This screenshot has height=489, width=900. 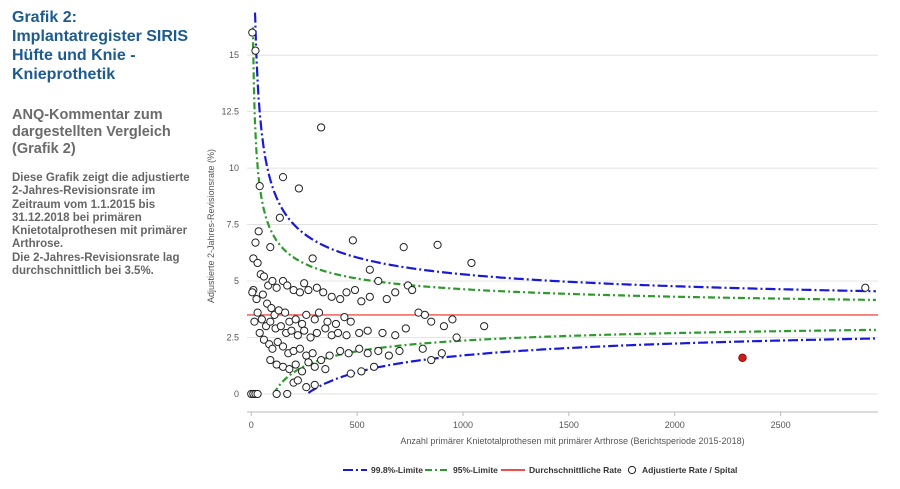 What do you see at coordinates (232, 225) in the screenshot?
I see `y-tick-label: 7.5` at bounding box center [232, 225].